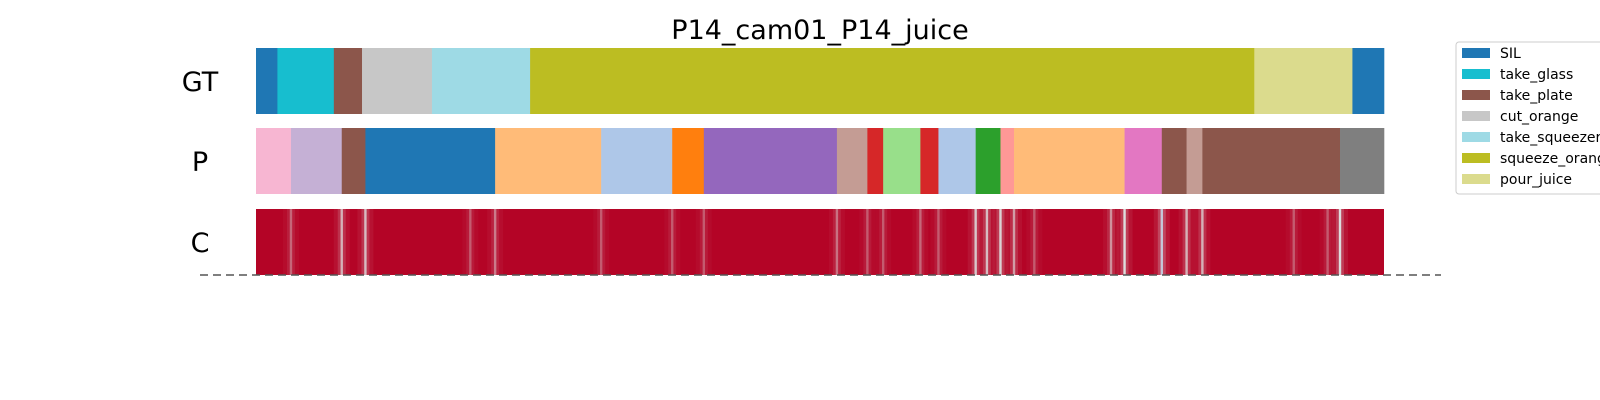  Describe the element at coordinates (1536, 96) in the screenshot. I see `legend-label: take_plate` at that location.